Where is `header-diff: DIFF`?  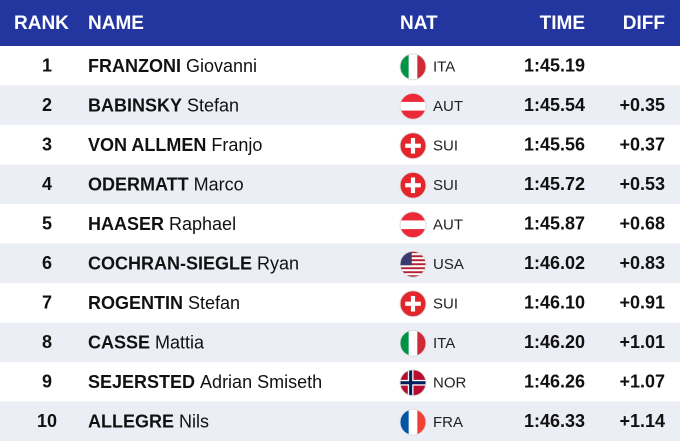 header-diff: DIFF is located at coordinates (644, 23).